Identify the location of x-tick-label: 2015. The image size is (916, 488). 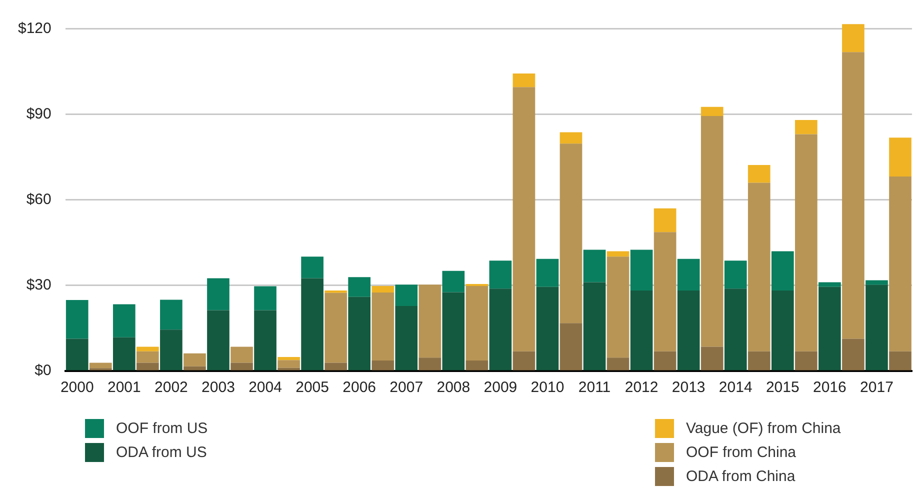
(783, 387).